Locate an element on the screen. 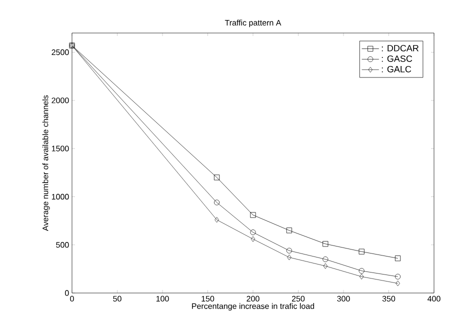  x-tick-label: 200 is located at coordinates (253, 299).